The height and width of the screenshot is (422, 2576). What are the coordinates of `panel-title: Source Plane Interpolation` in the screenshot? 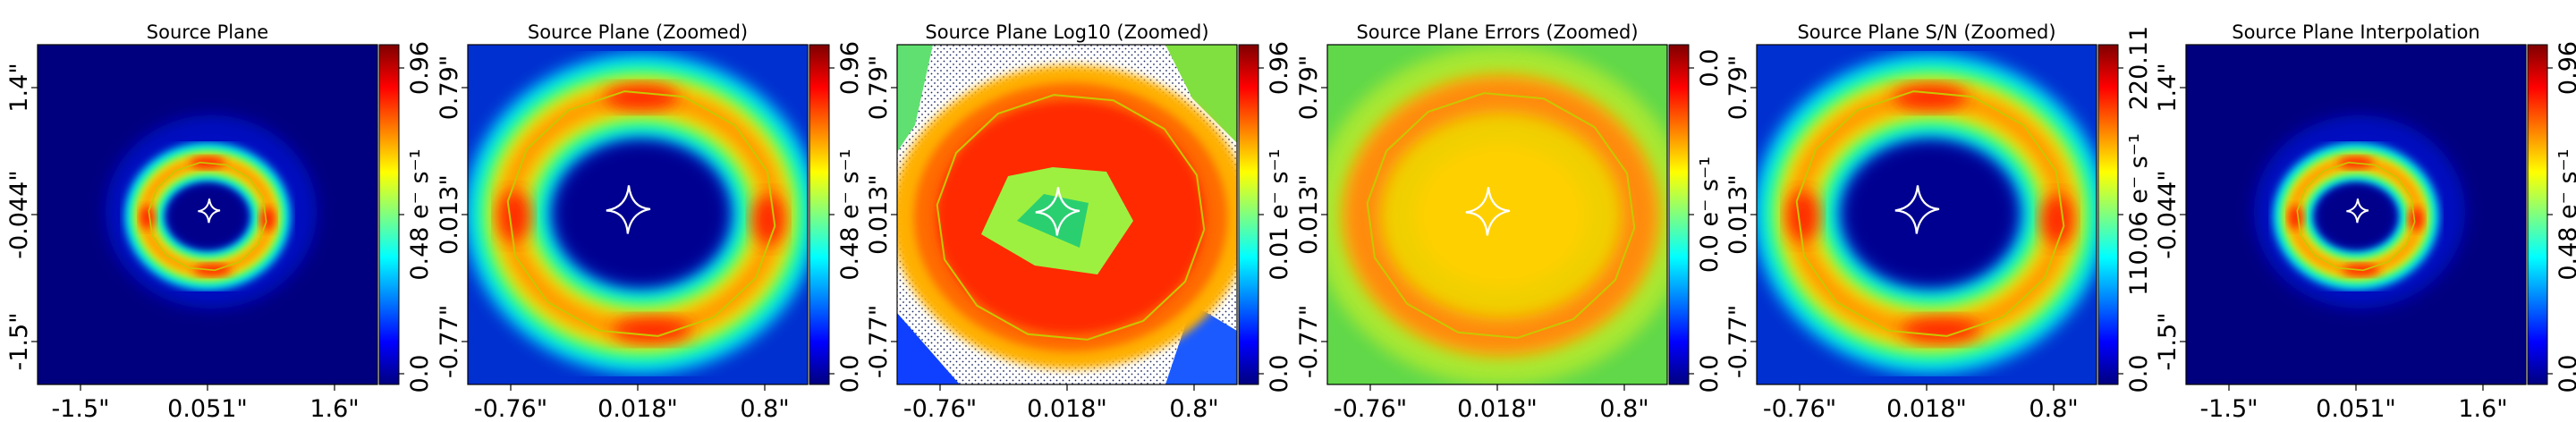 It's located at (2355, 32).